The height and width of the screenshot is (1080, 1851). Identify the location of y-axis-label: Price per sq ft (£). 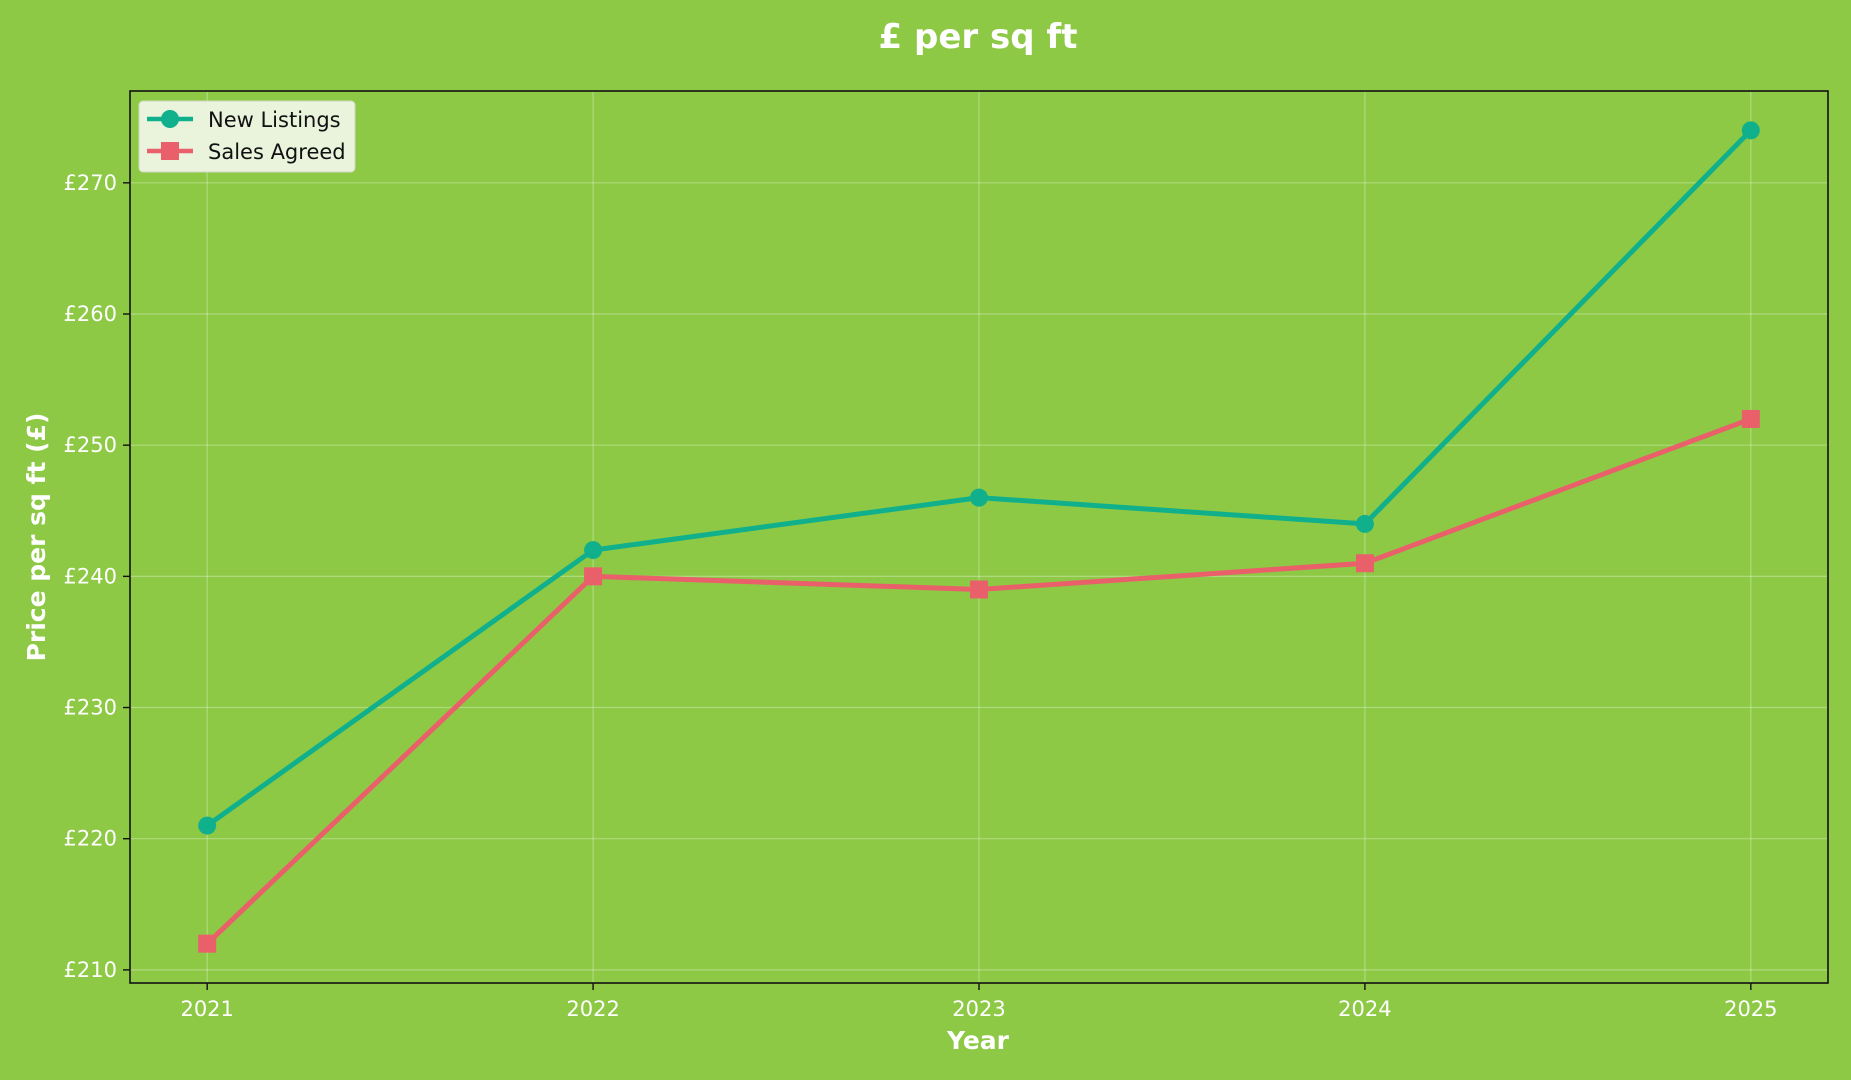
(36, 537).